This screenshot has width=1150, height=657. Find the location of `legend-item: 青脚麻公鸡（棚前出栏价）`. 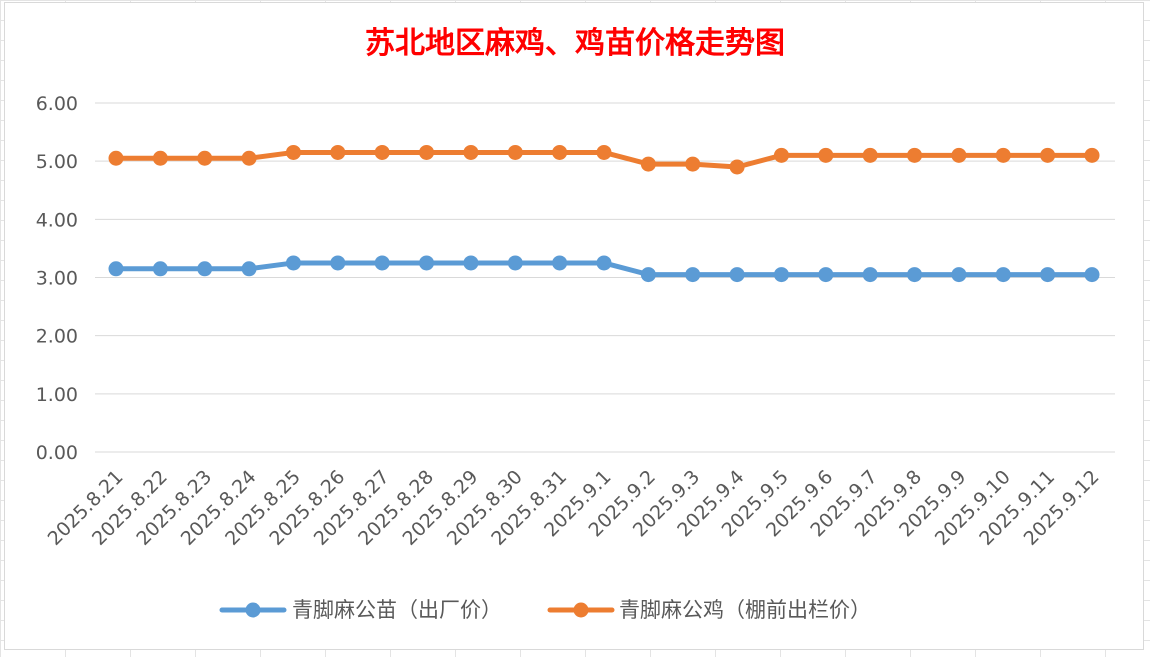

legend-item: 青脚麻公鸡（棚前出栏价） is located at coordinates (709, 610).